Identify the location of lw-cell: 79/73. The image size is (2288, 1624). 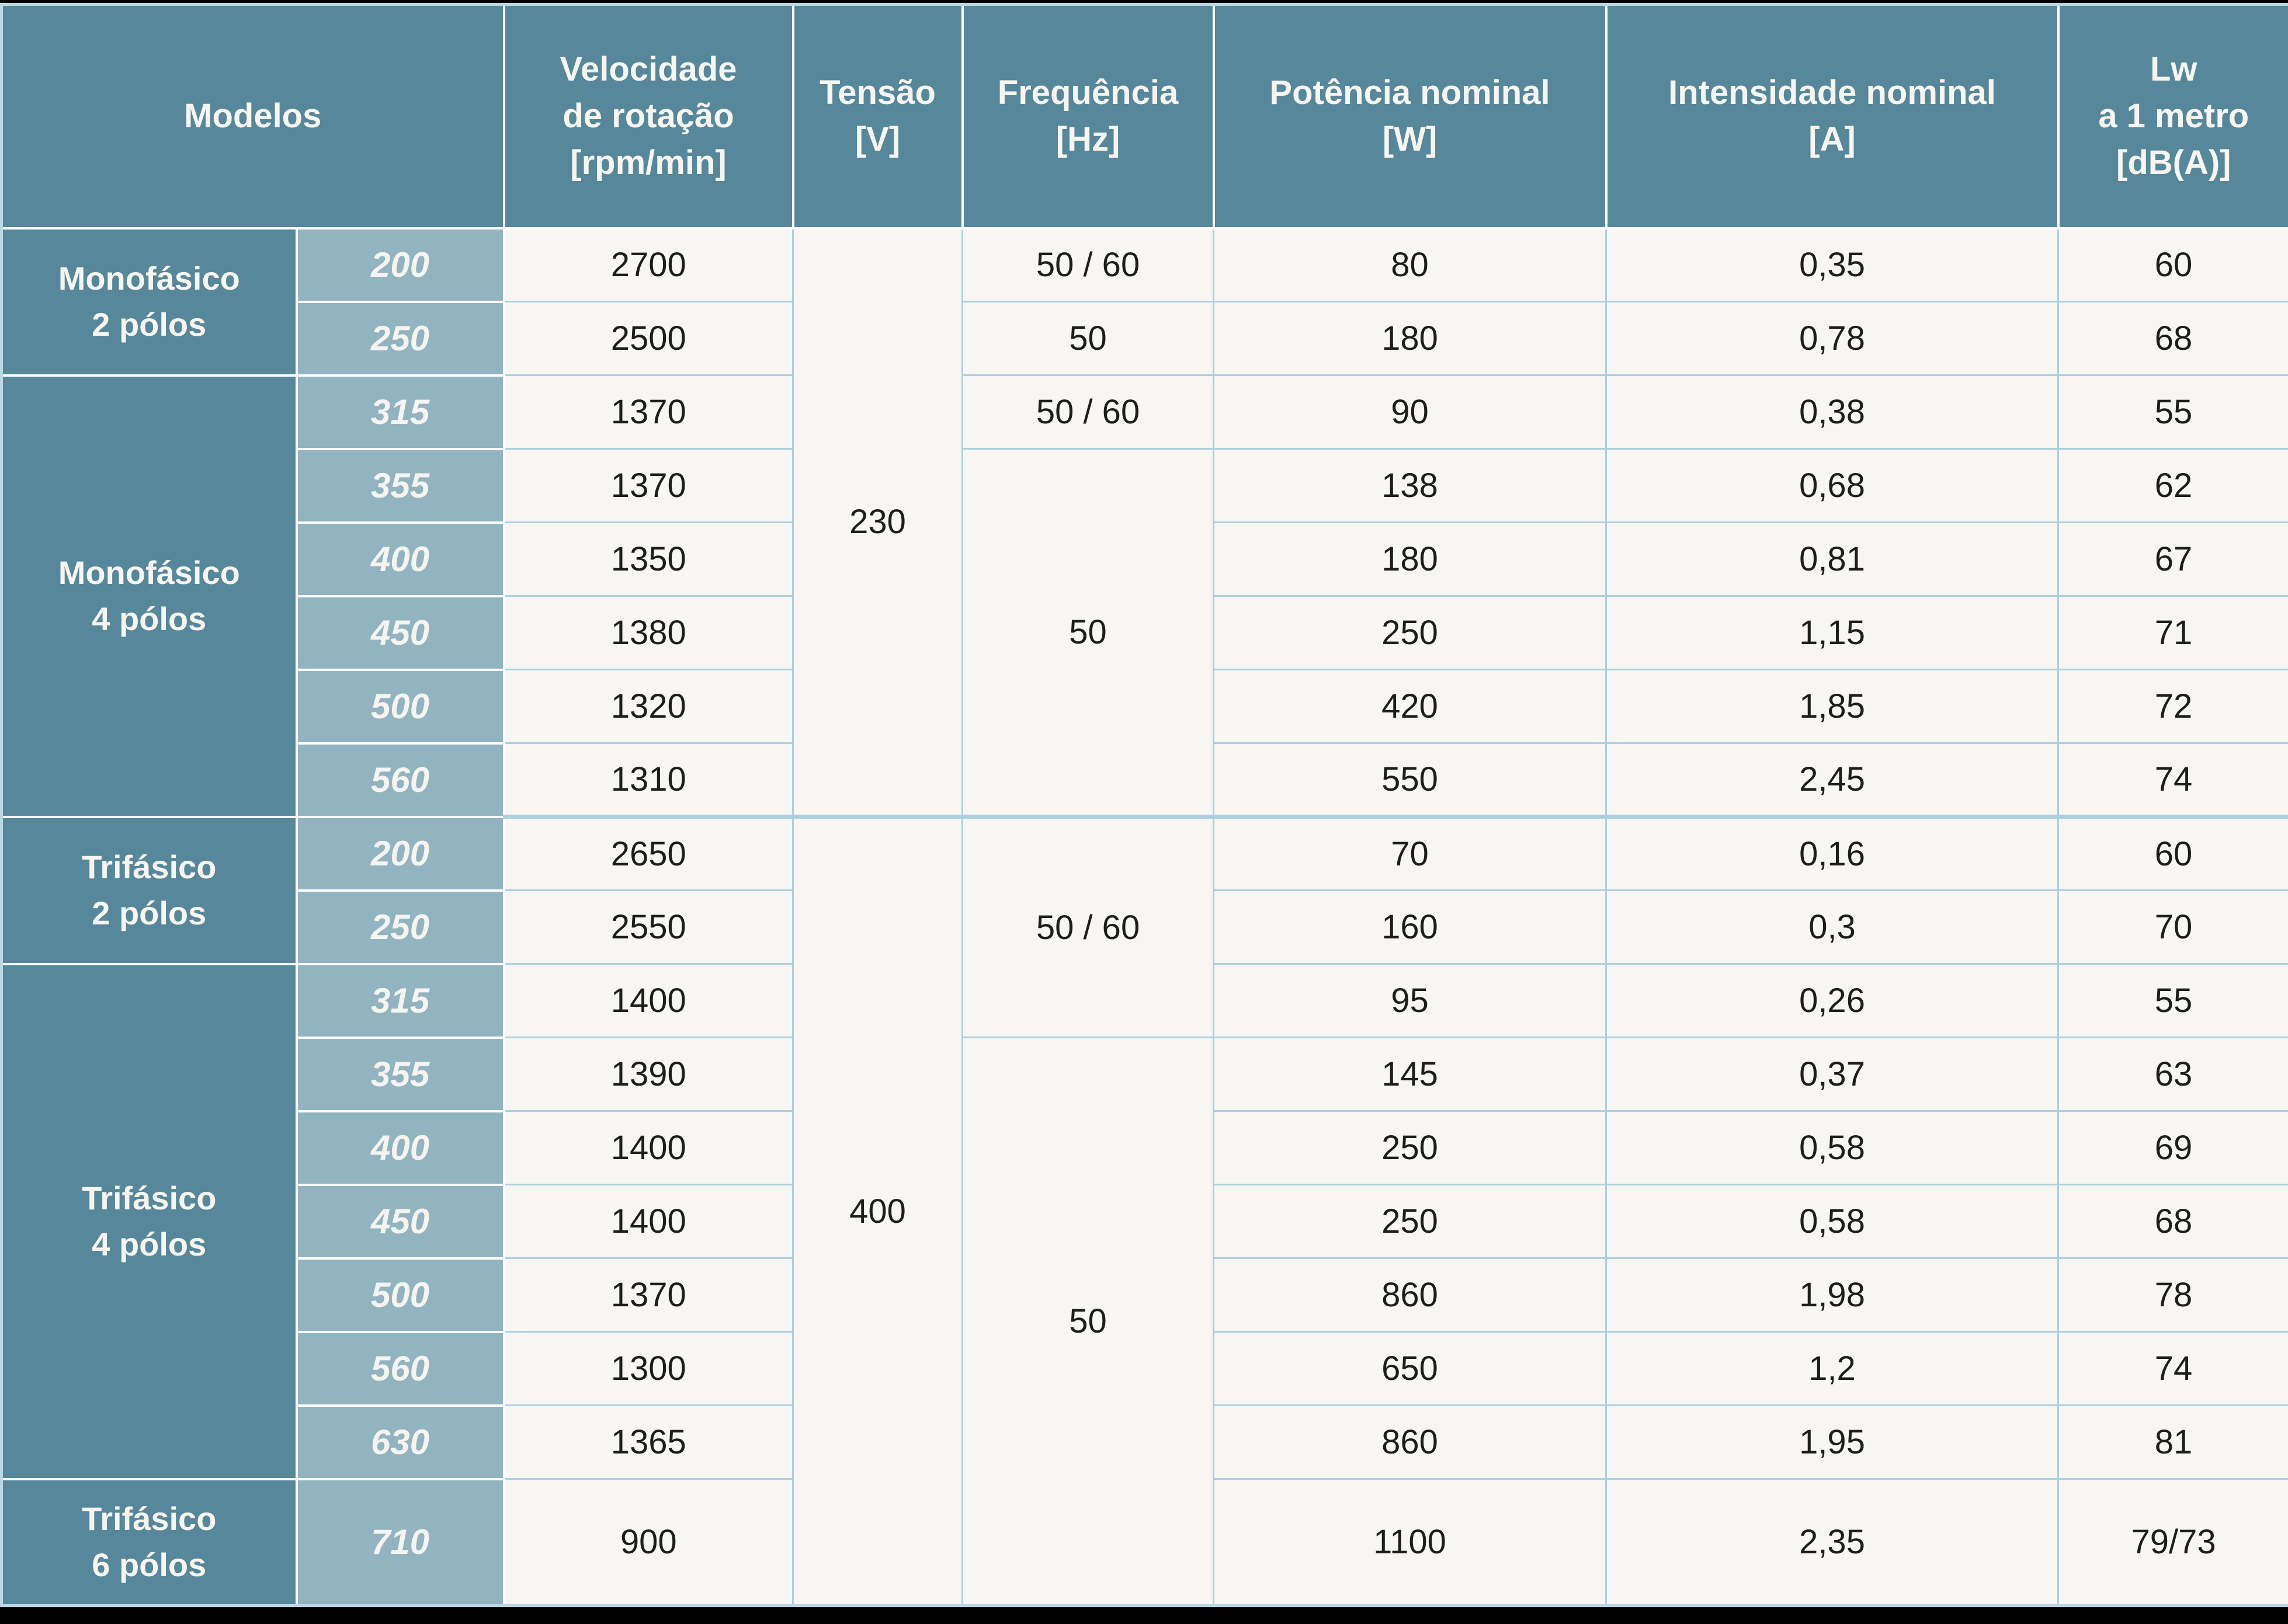
(2172, 1542).